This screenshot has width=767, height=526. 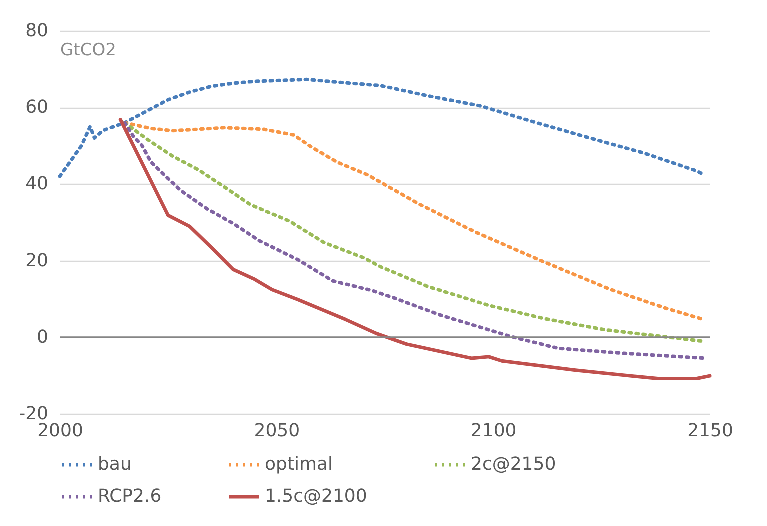 I want to click on x-tick-label: 2050, so click(x=277, y=431).